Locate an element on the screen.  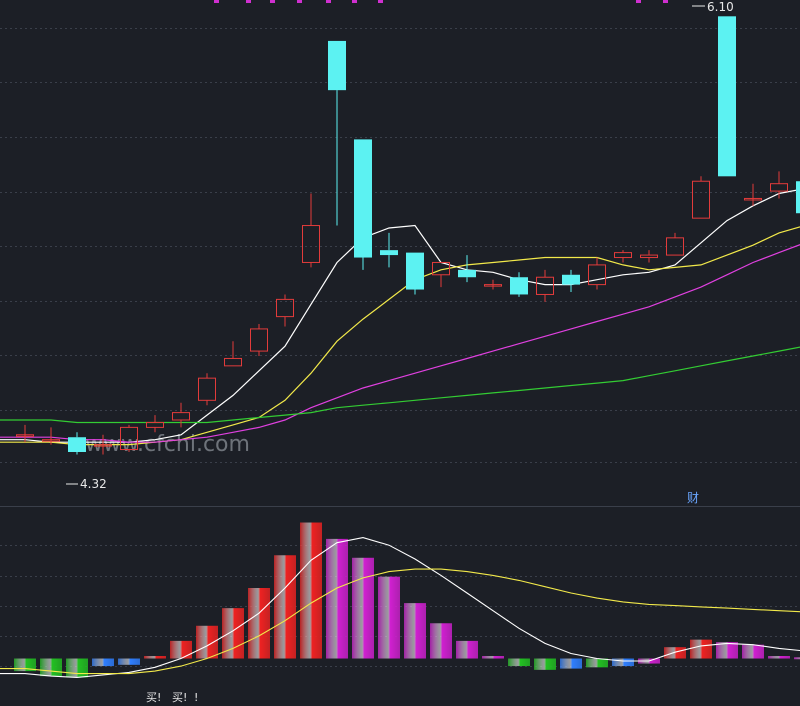
buy-signal-label: ! is located at coordinates (196, 697).